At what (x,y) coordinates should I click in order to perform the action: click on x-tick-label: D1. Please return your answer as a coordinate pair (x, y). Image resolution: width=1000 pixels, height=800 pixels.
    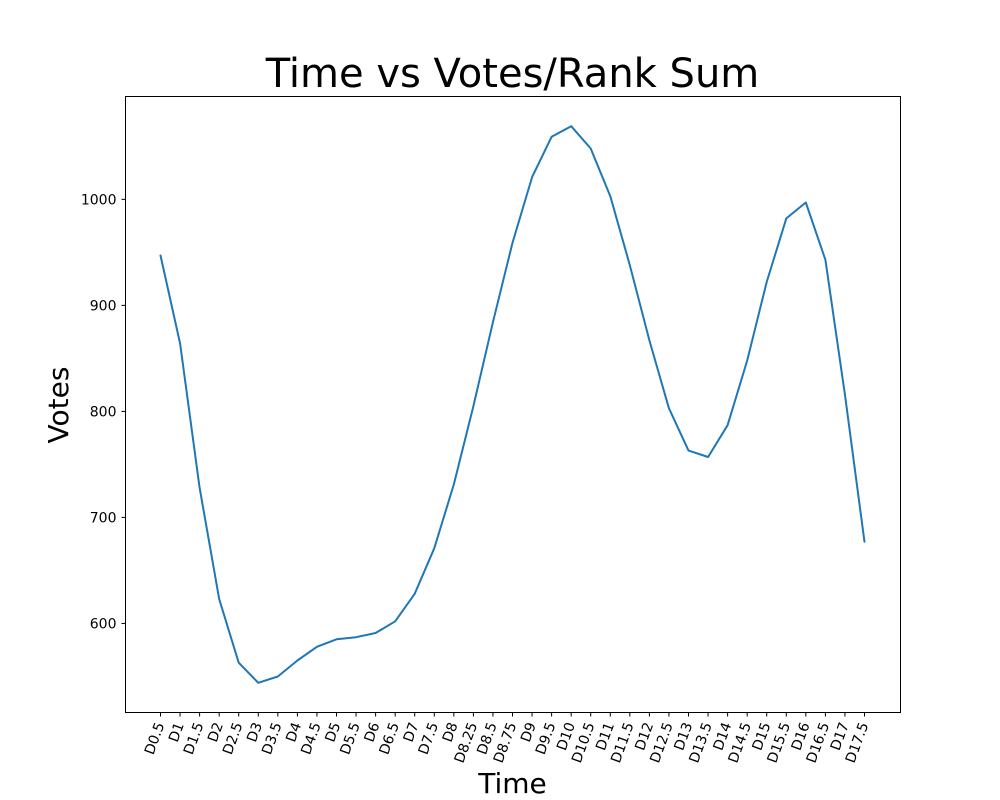
    Looking at the image, I should click on (177, 732).